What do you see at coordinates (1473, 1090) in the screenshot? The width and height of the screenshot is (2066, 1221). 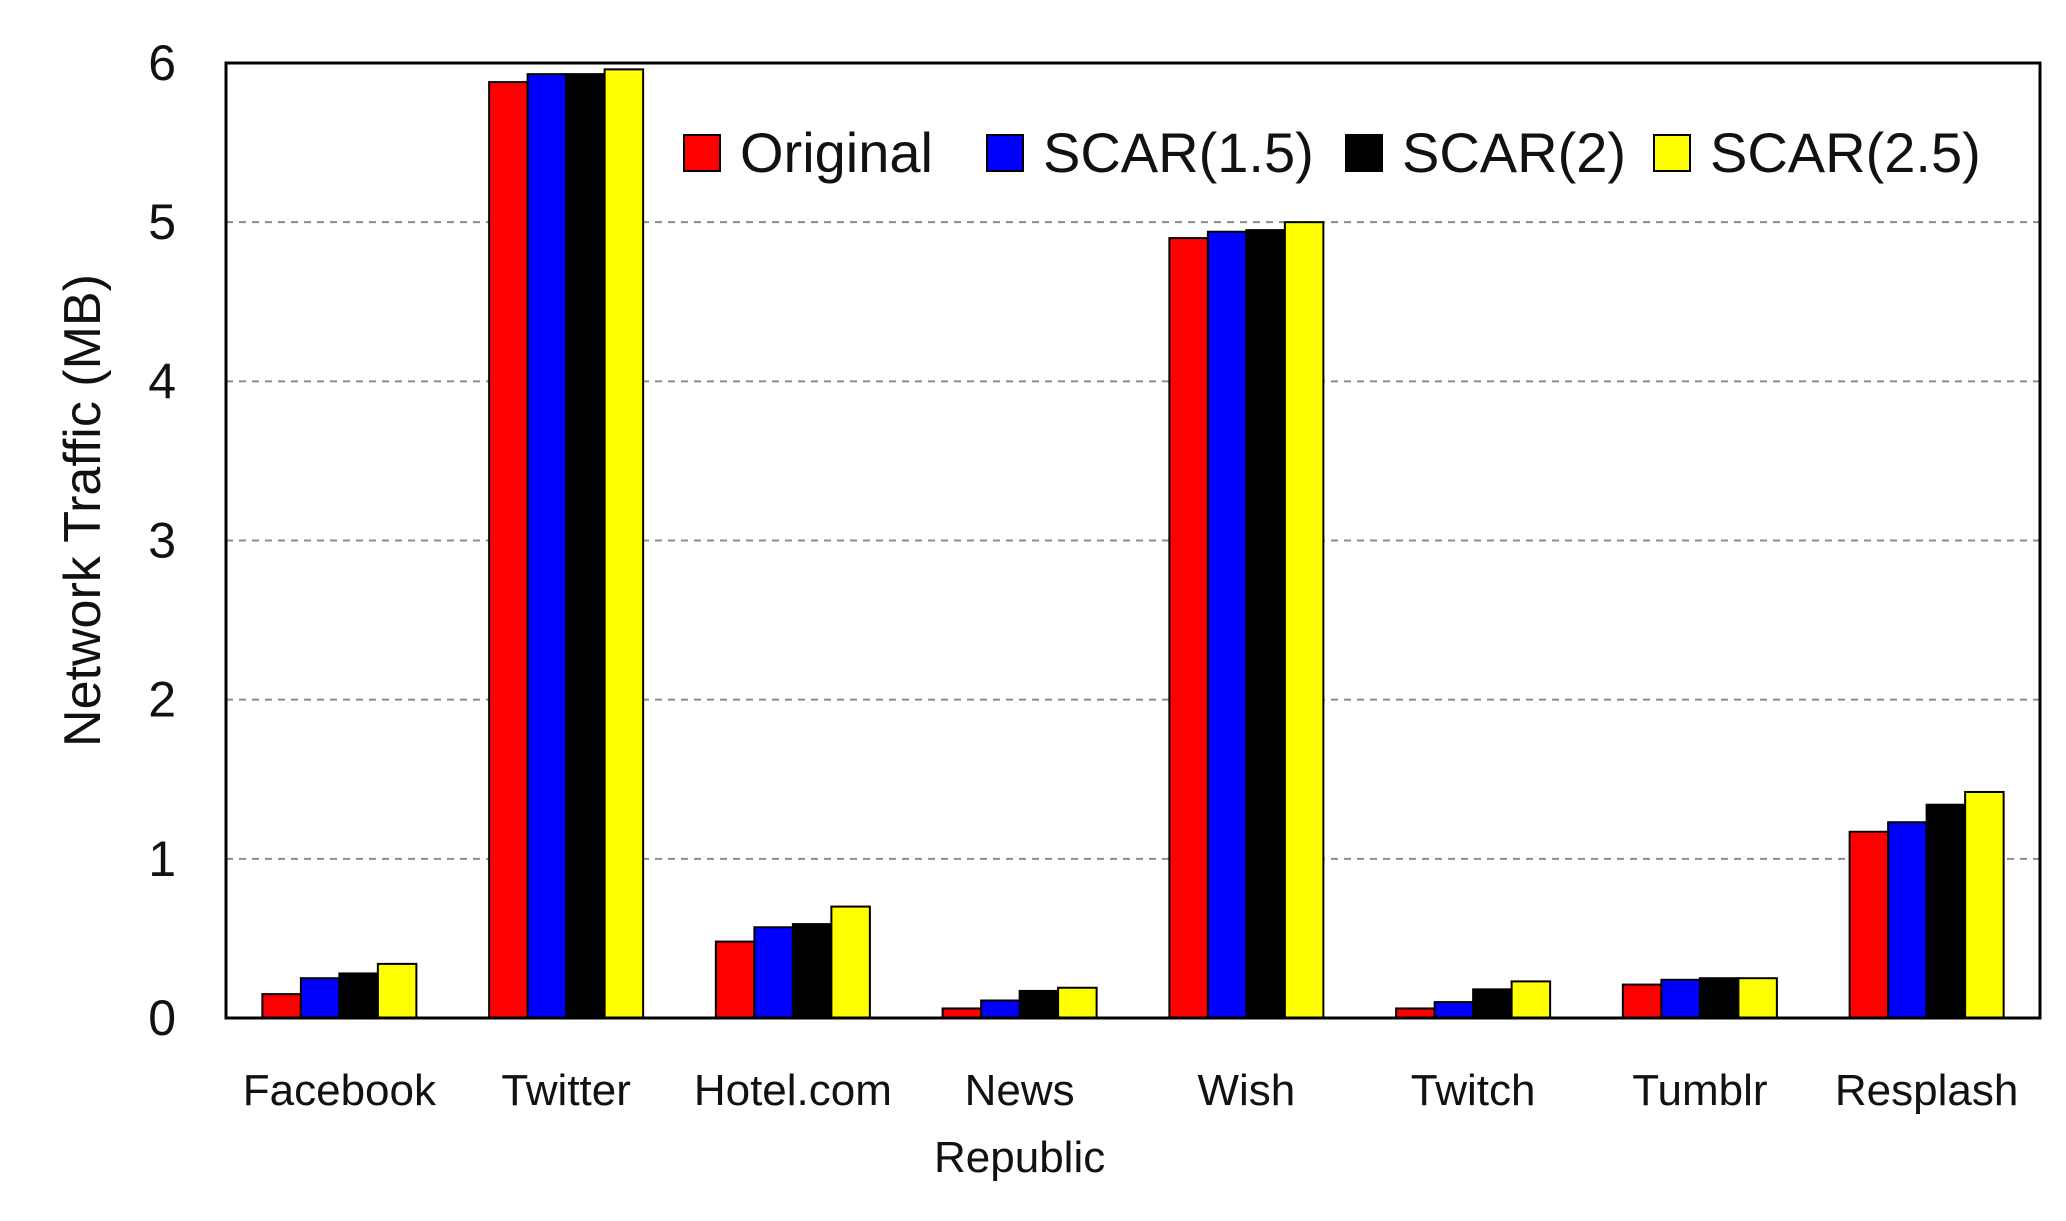 I see `x-category-label: Twitch` at bounding box center [1473, 1090].